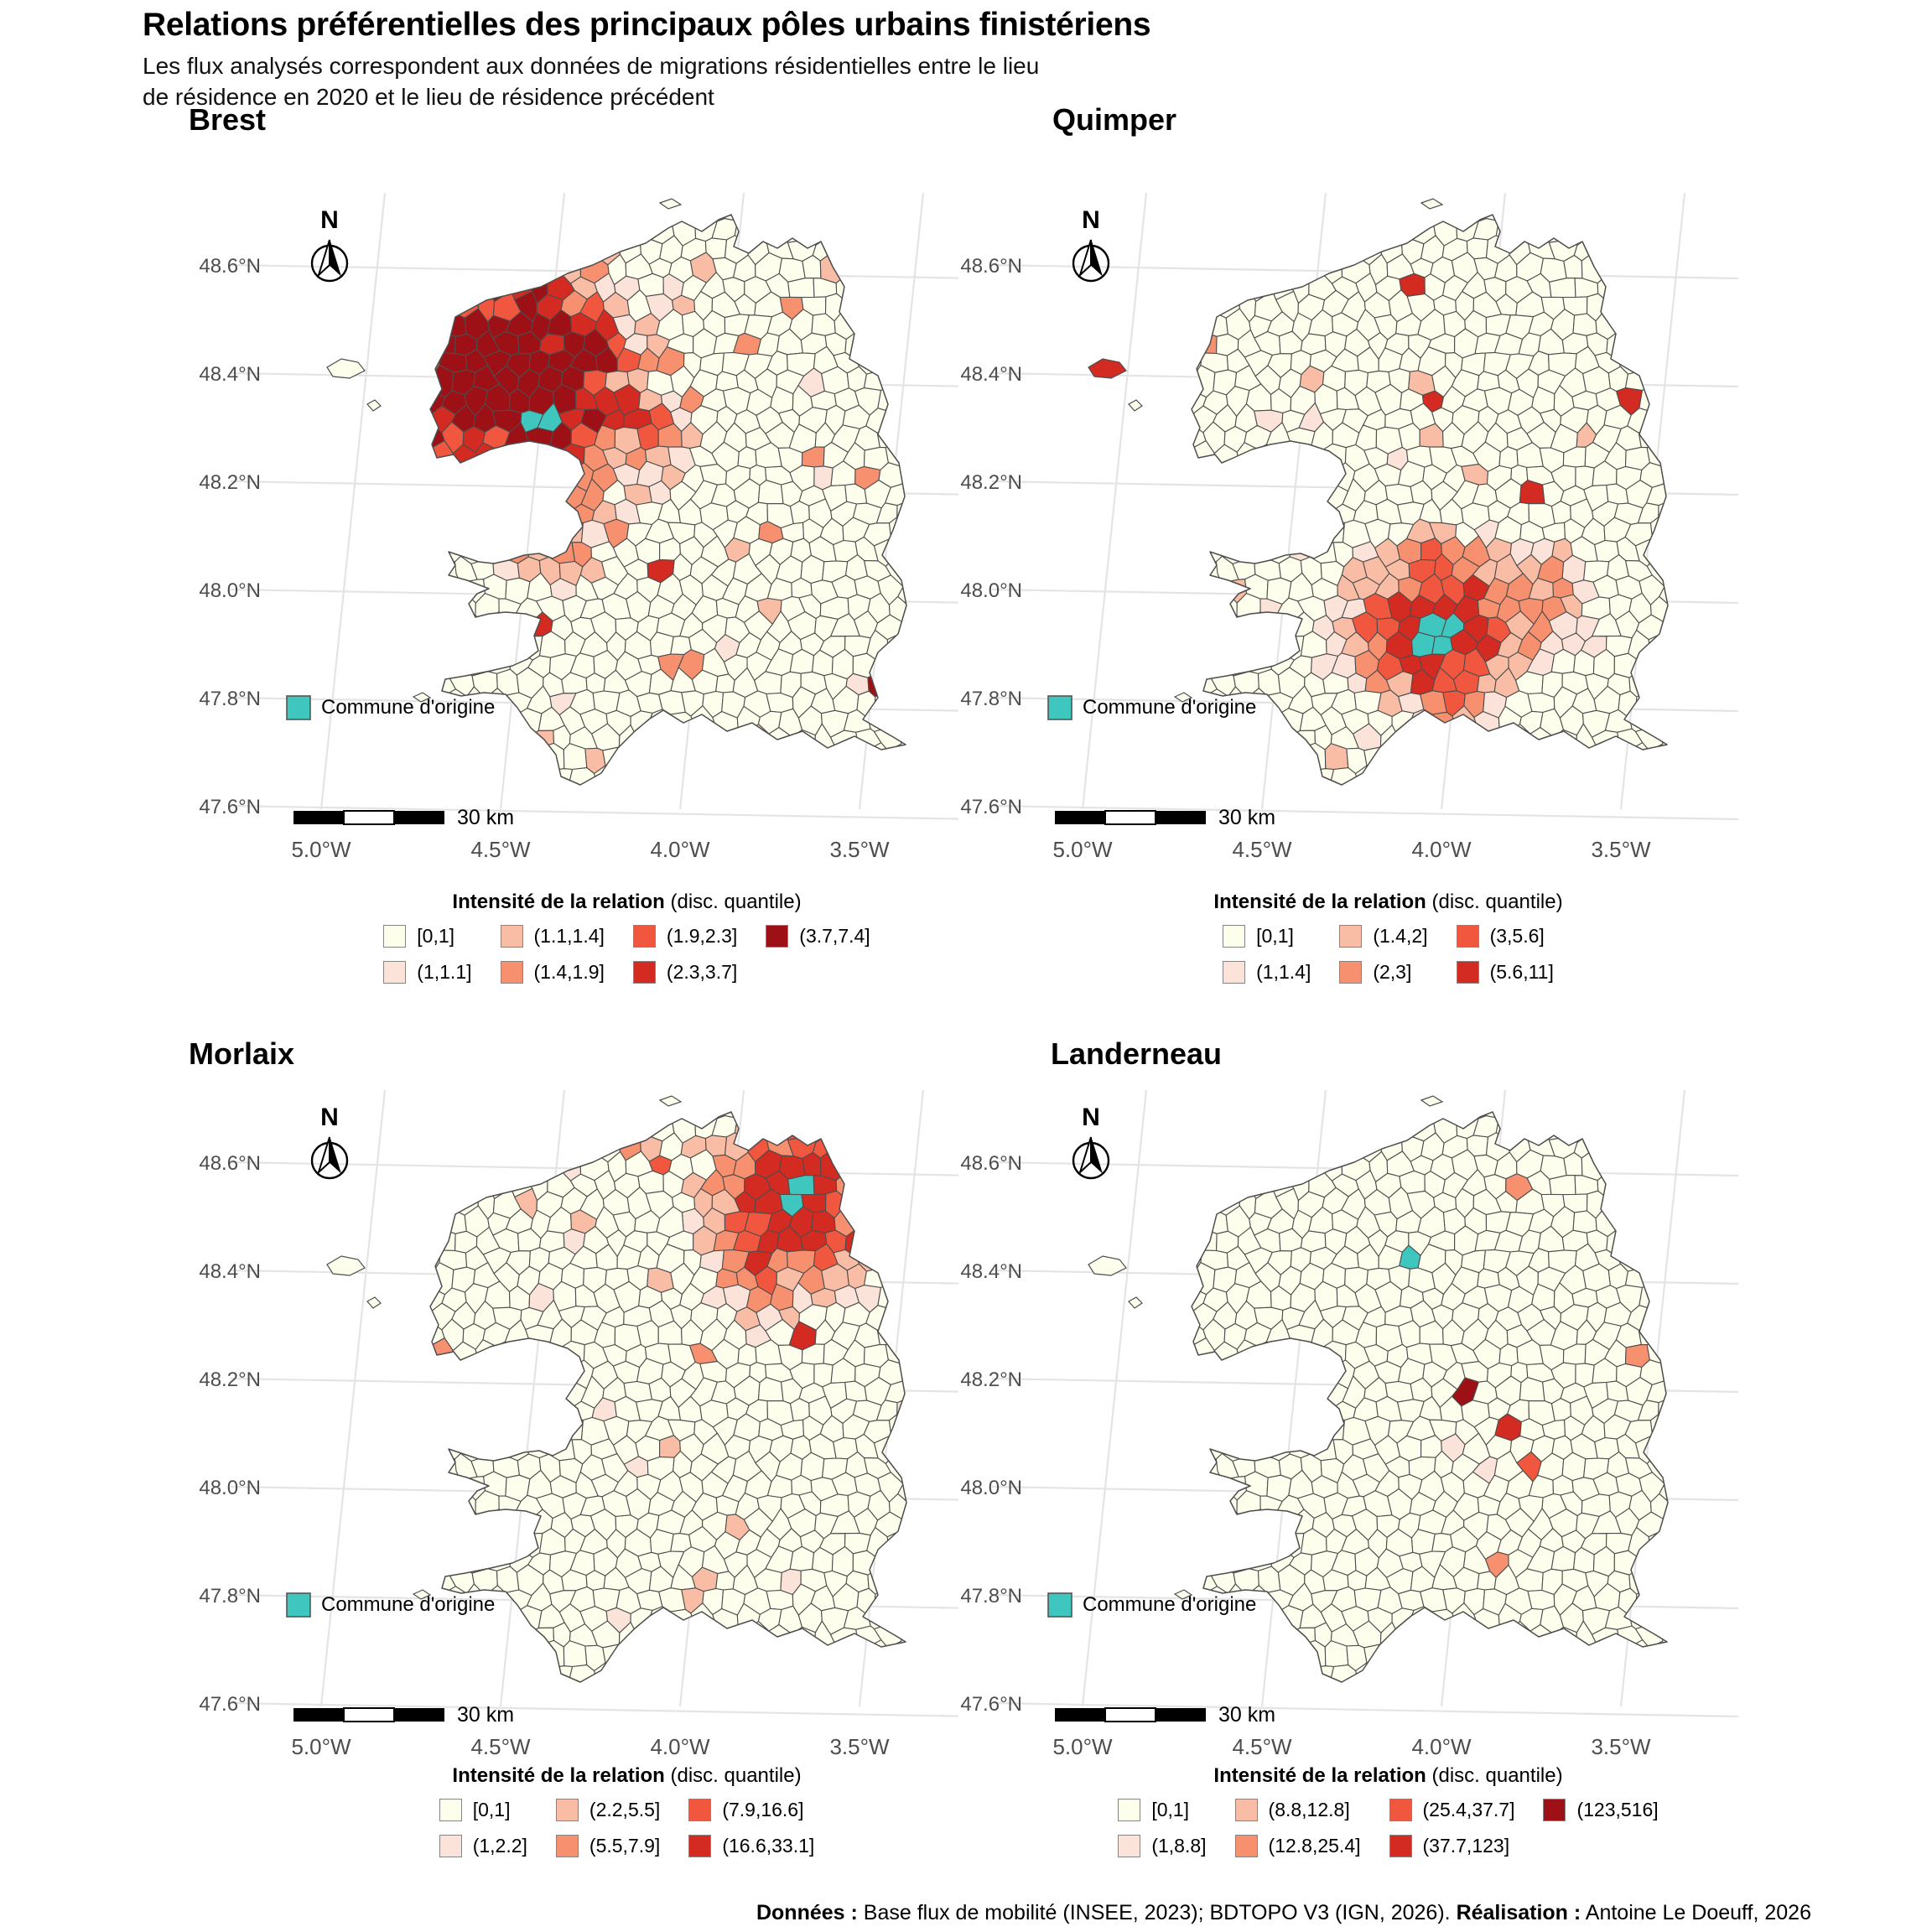 This screenshot has height=1932, width=1932. What do you see at coordinates (1283, 972) in the screenshot?
I see `legend-class-label: (1,1.4]` at bounding box center [1283, 972].